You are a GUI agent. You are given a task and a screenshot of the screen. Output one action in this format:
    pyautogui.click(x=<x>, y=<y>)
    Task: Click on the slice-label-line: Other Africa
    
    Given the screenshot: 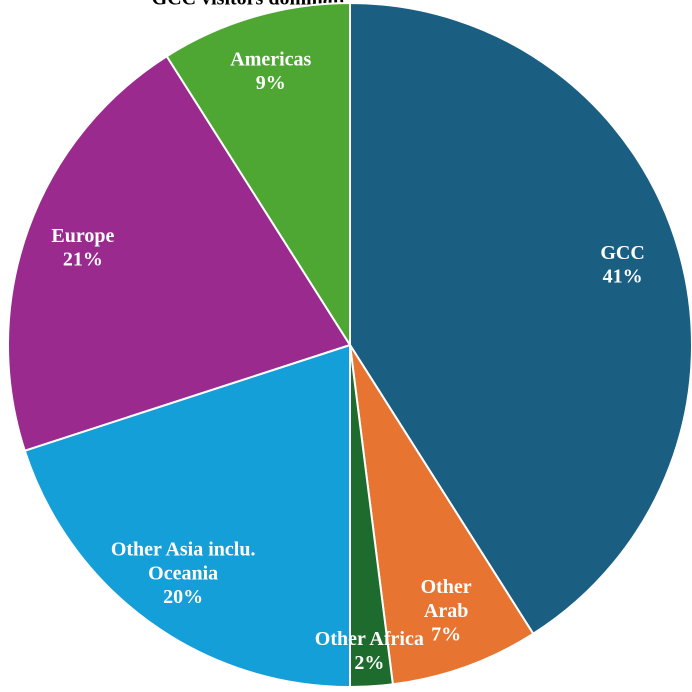 What is the action you would take?
    pyautogui.click(x=369, y=639)
    